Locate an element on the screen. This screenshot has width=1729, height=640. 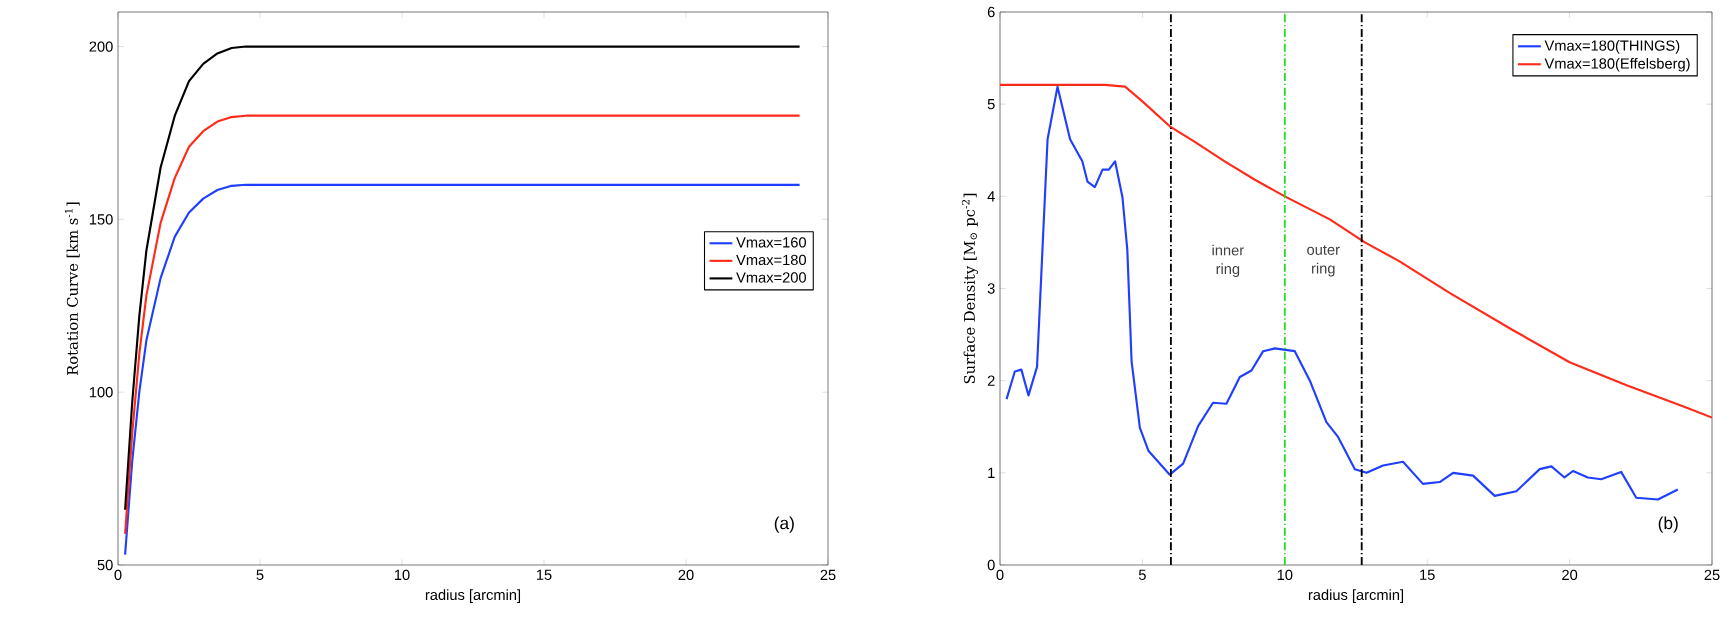
legend-label: Vmax=180(THINGS) is located at coordinates (1612, 46).